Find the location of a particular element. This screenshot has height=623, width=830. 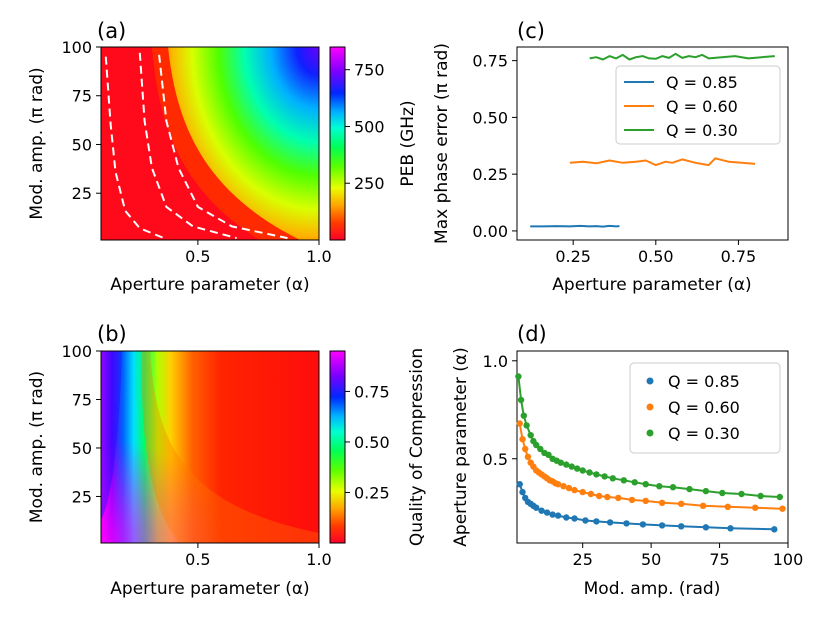

x-axis-label-b: Aperture parameter (α) is located at coordinates (209, 589).